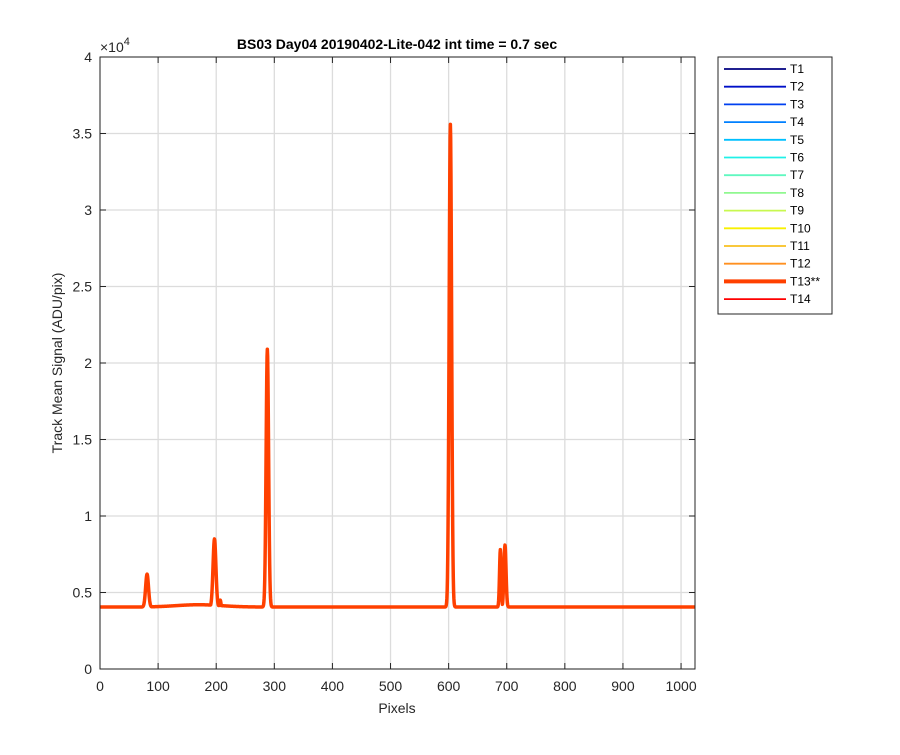 This screenshot has width=900, height=755. I want to click on legend-box, so click(775, 185).